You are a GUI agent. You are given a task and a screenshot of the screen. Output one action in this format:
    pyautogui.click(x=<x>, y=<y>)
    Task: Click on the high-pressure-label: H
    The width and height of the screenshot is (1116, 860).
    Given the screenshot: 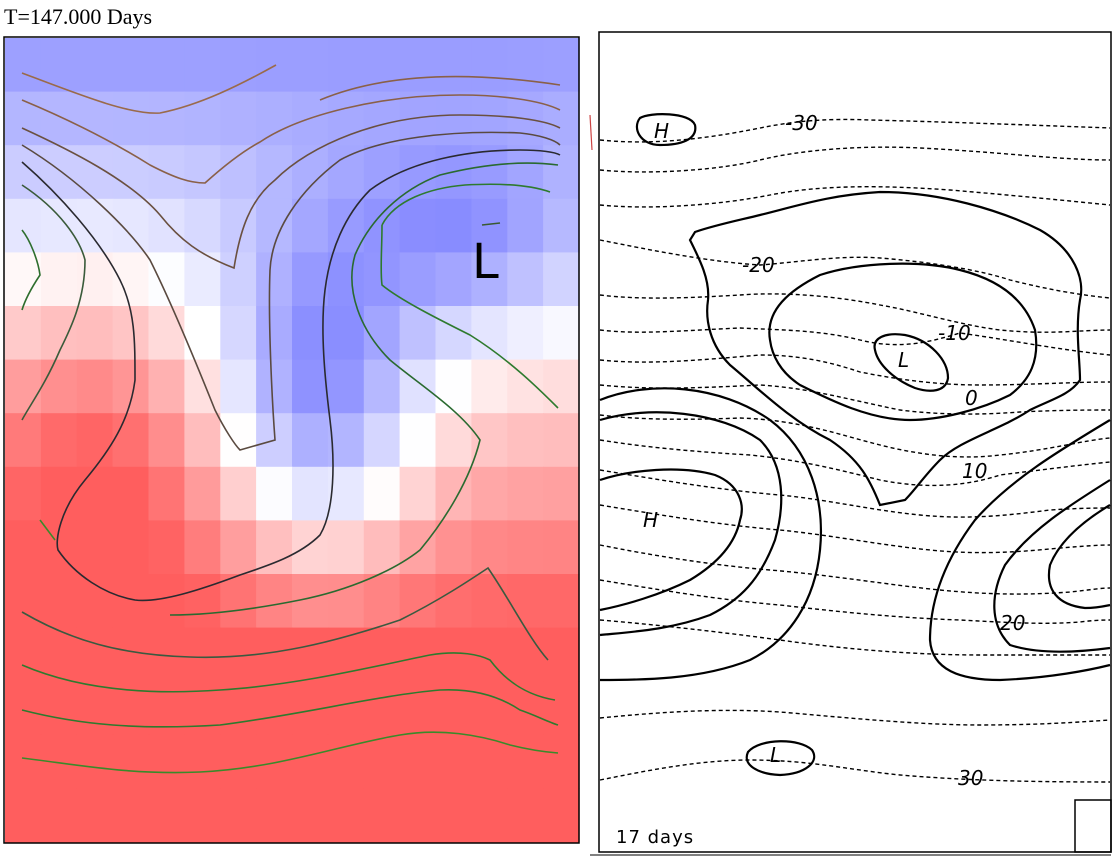 What is the action you would take?
    pyautogui.click(x=661, y=131)
    